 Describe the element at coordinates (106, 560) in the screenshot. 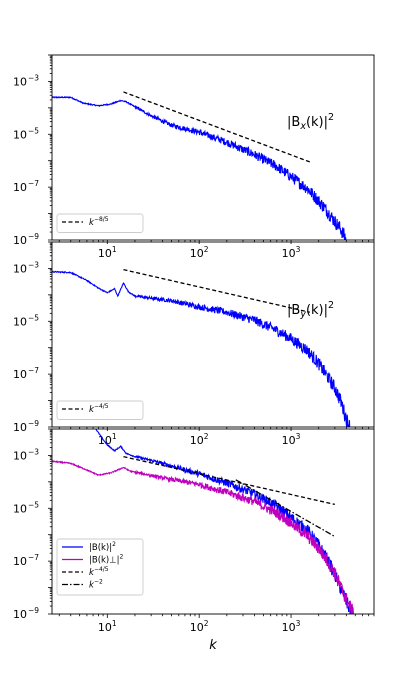

I see `legend-entry: |B(k)⊥|2` at that location.